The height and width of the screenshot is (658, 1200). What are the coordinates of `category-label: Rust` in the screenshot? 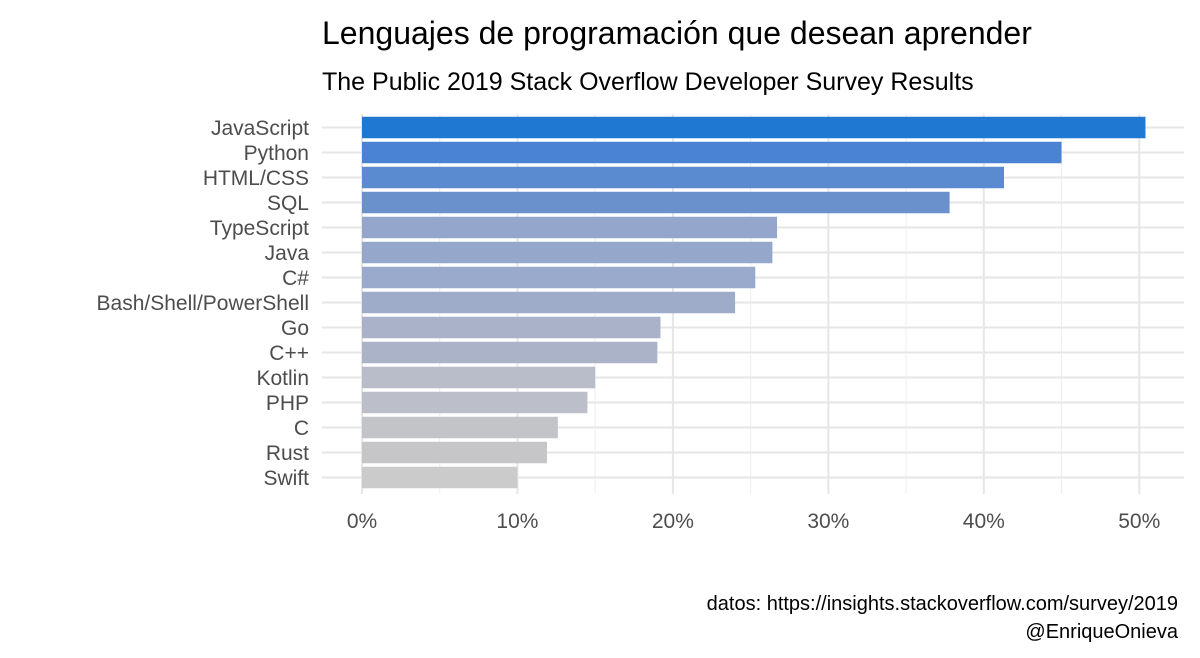 It's located at (287, 453).